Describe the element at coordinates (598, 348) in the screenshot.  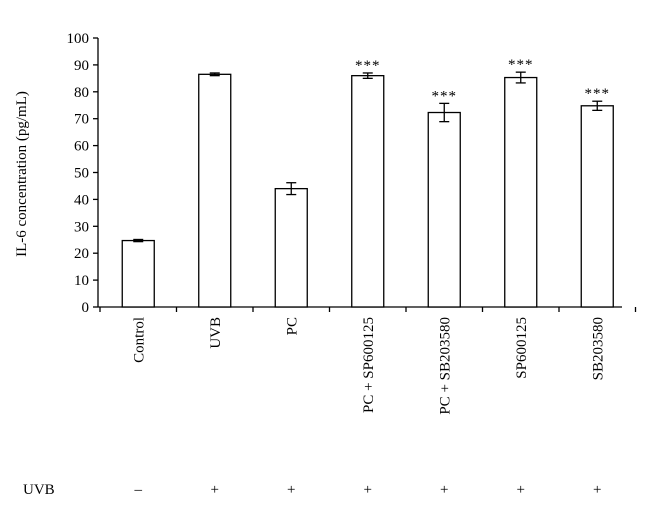
I see `category-label: SB203580` at that location.